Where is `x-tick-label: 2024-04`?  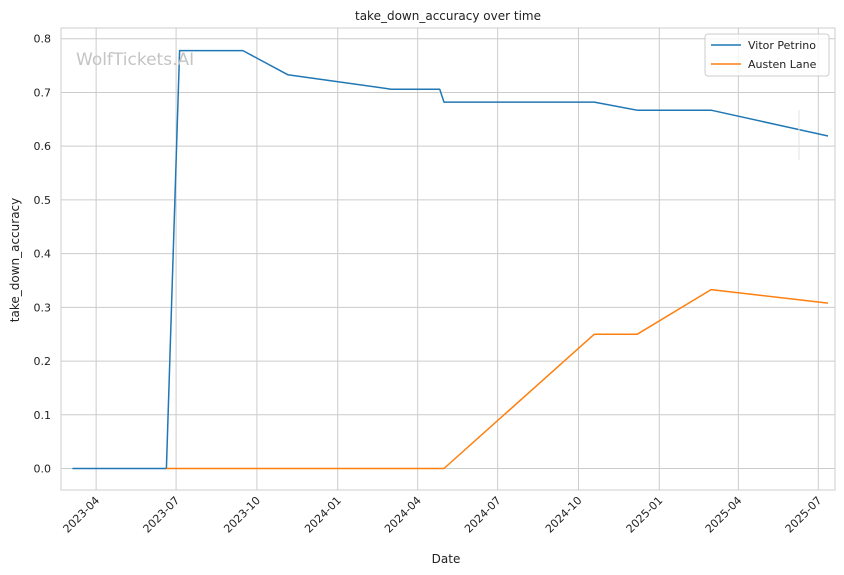 x-tick-label: 2024-04 is located at coordinates (403, 515).